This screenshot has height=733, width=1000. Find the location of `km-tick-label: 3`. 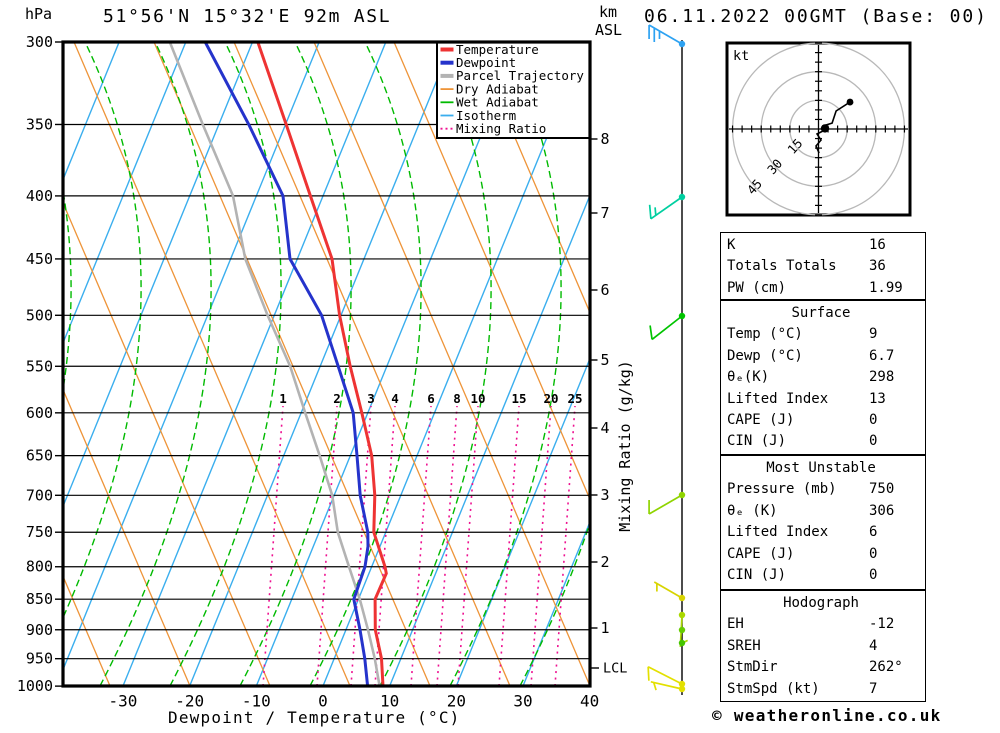

km-tick-label: 3 is located at coordinates (605, 495).